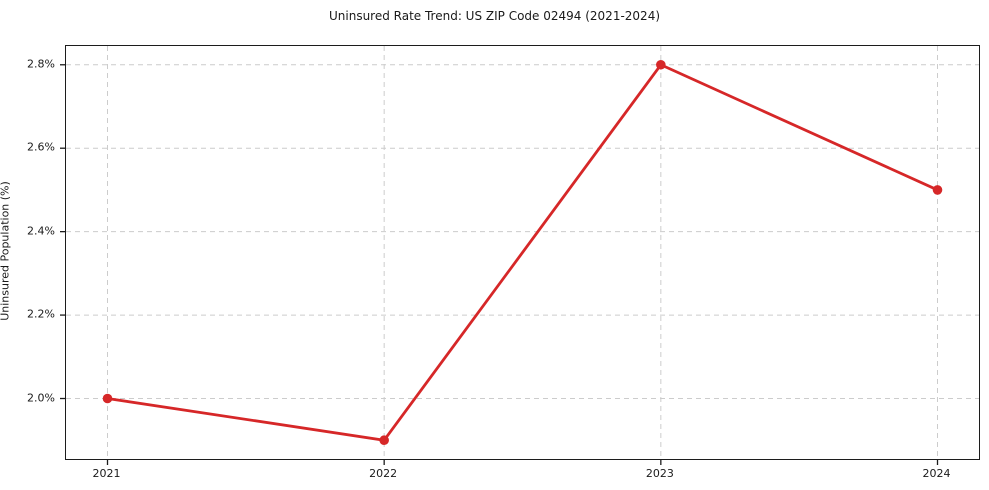 The height and width of the screenshot is (490, 989). What do you see at coordinates (41, 314) in the screenshot?
I see `y-tick-label: 2.2%` at bounding box center [41, 314].